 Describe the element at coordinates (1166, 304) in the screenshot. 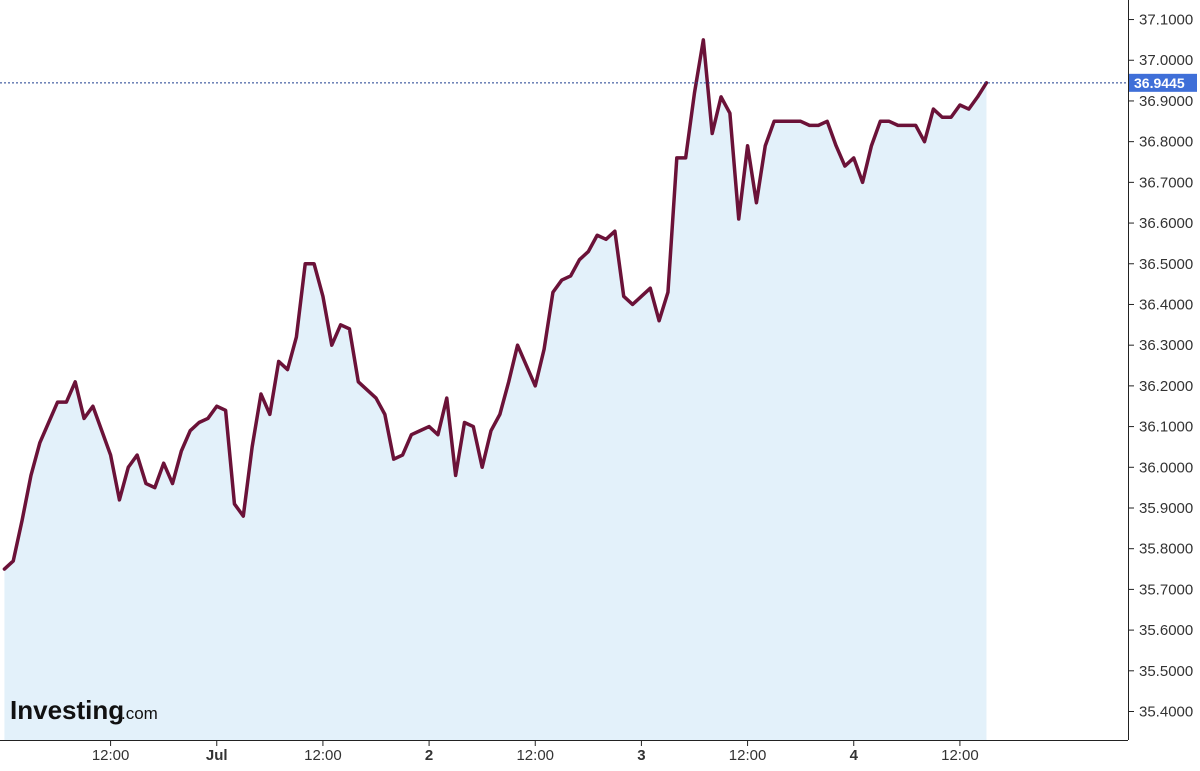

I see `y-tick-label: 36.4000` at that location.